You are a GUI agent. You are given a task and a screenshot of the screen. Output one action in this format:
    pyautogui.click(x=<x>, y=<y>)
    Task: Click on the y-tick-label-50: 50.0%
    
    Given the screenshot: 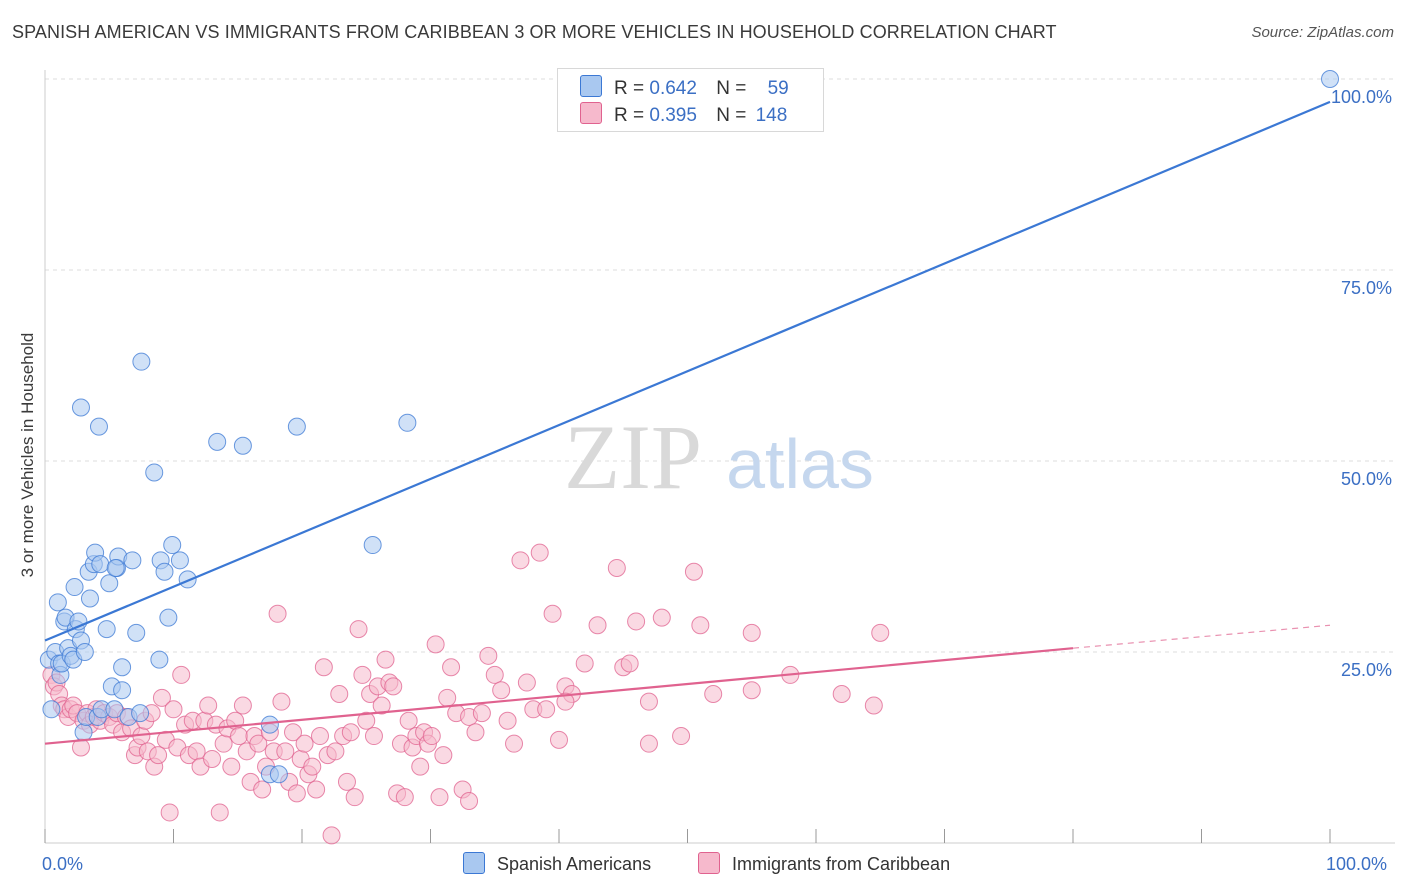 What is the action you would take?
    pyautogui.click(x=1366, y=479)
    